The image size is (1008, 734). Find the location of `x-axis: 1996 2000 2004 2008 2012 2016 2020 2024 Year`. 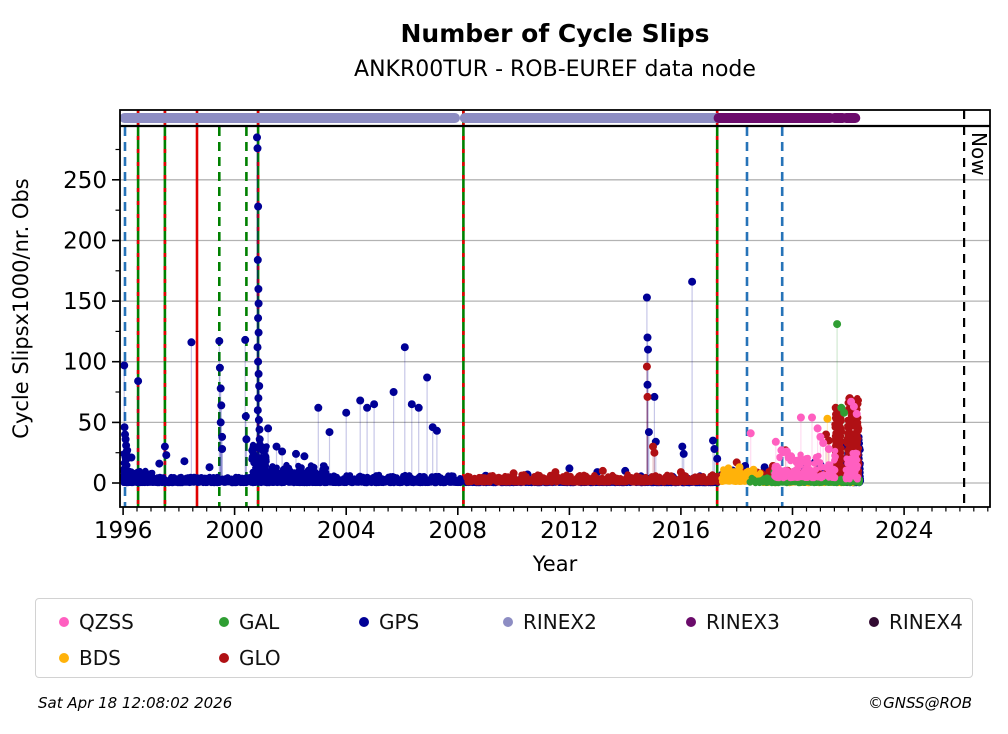

x-axis: 1996 2000 2004 2008 2012 2016 2020 2024 Year is located at coordinates (541, 541).